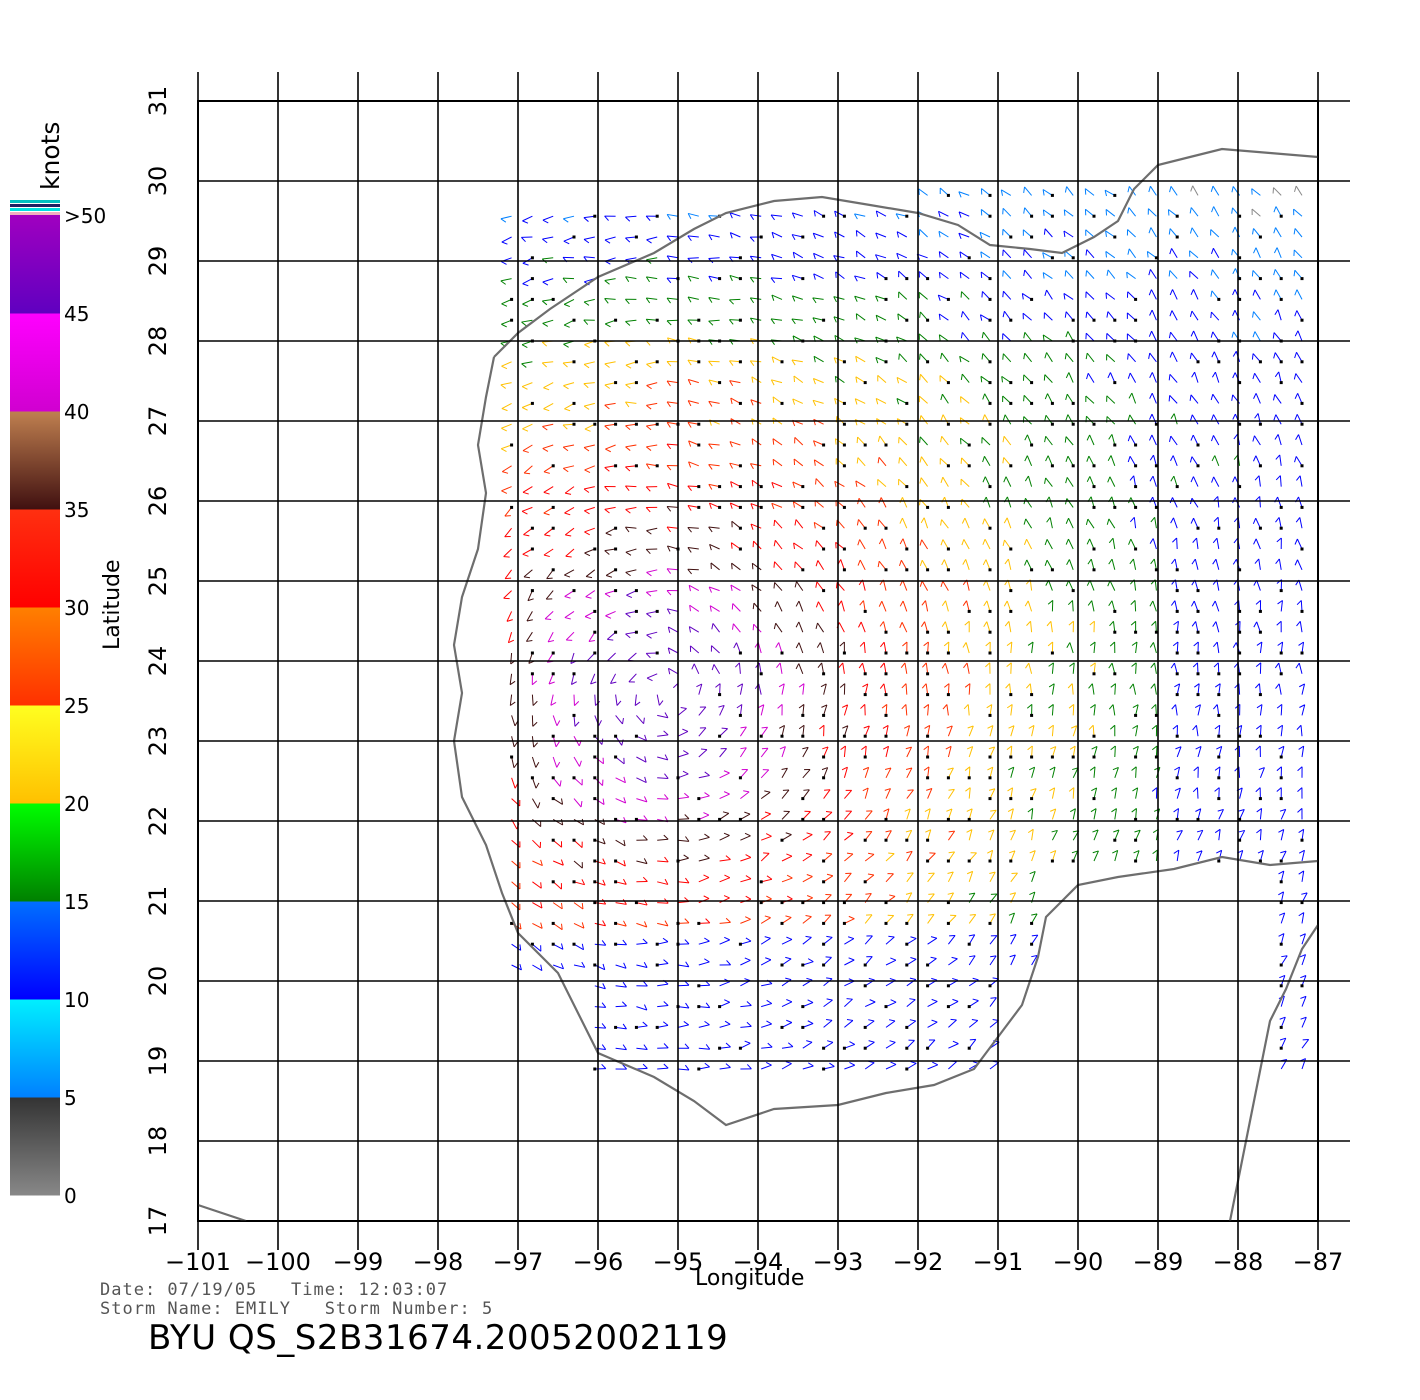 The height and width of the screenshot is (1400, 1420). Describe the element at coordinates (158, 181) in the screenshot. I see `lat-tick-label: 30` at that location.